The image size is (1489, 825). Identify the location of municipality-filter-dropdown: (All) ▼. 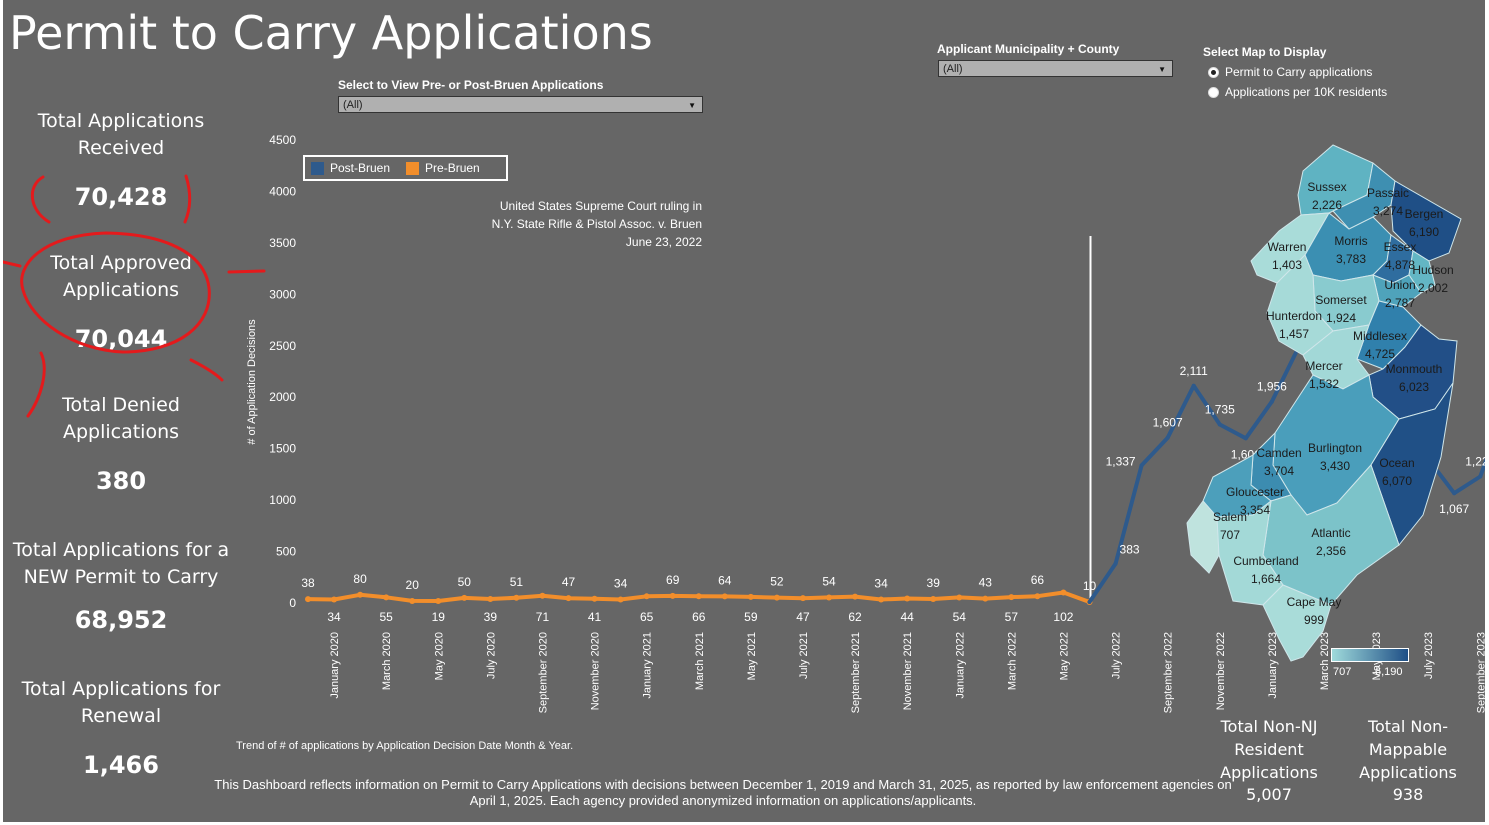
(1055, 68).